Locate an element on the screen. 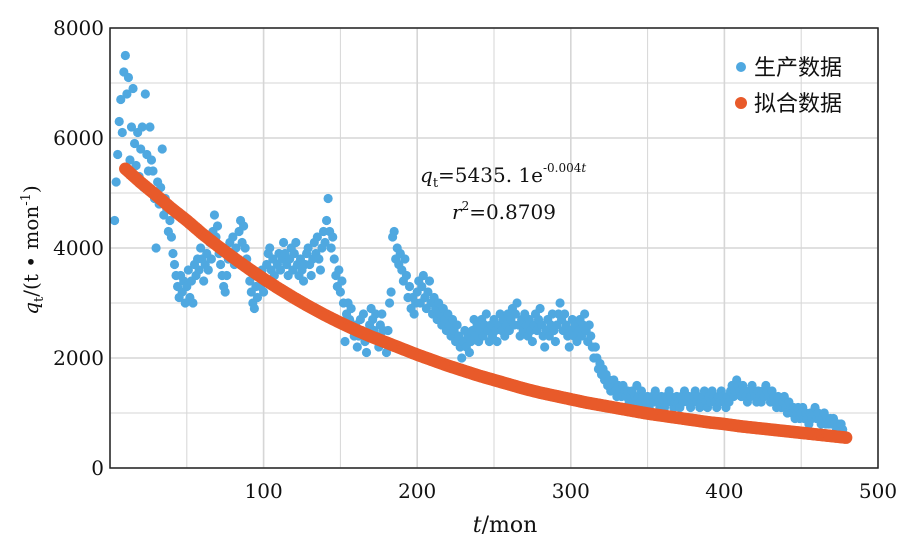 The image size is (900, 548). legend-label-fit: 拟合数据 is located at coordinates (798, 104).